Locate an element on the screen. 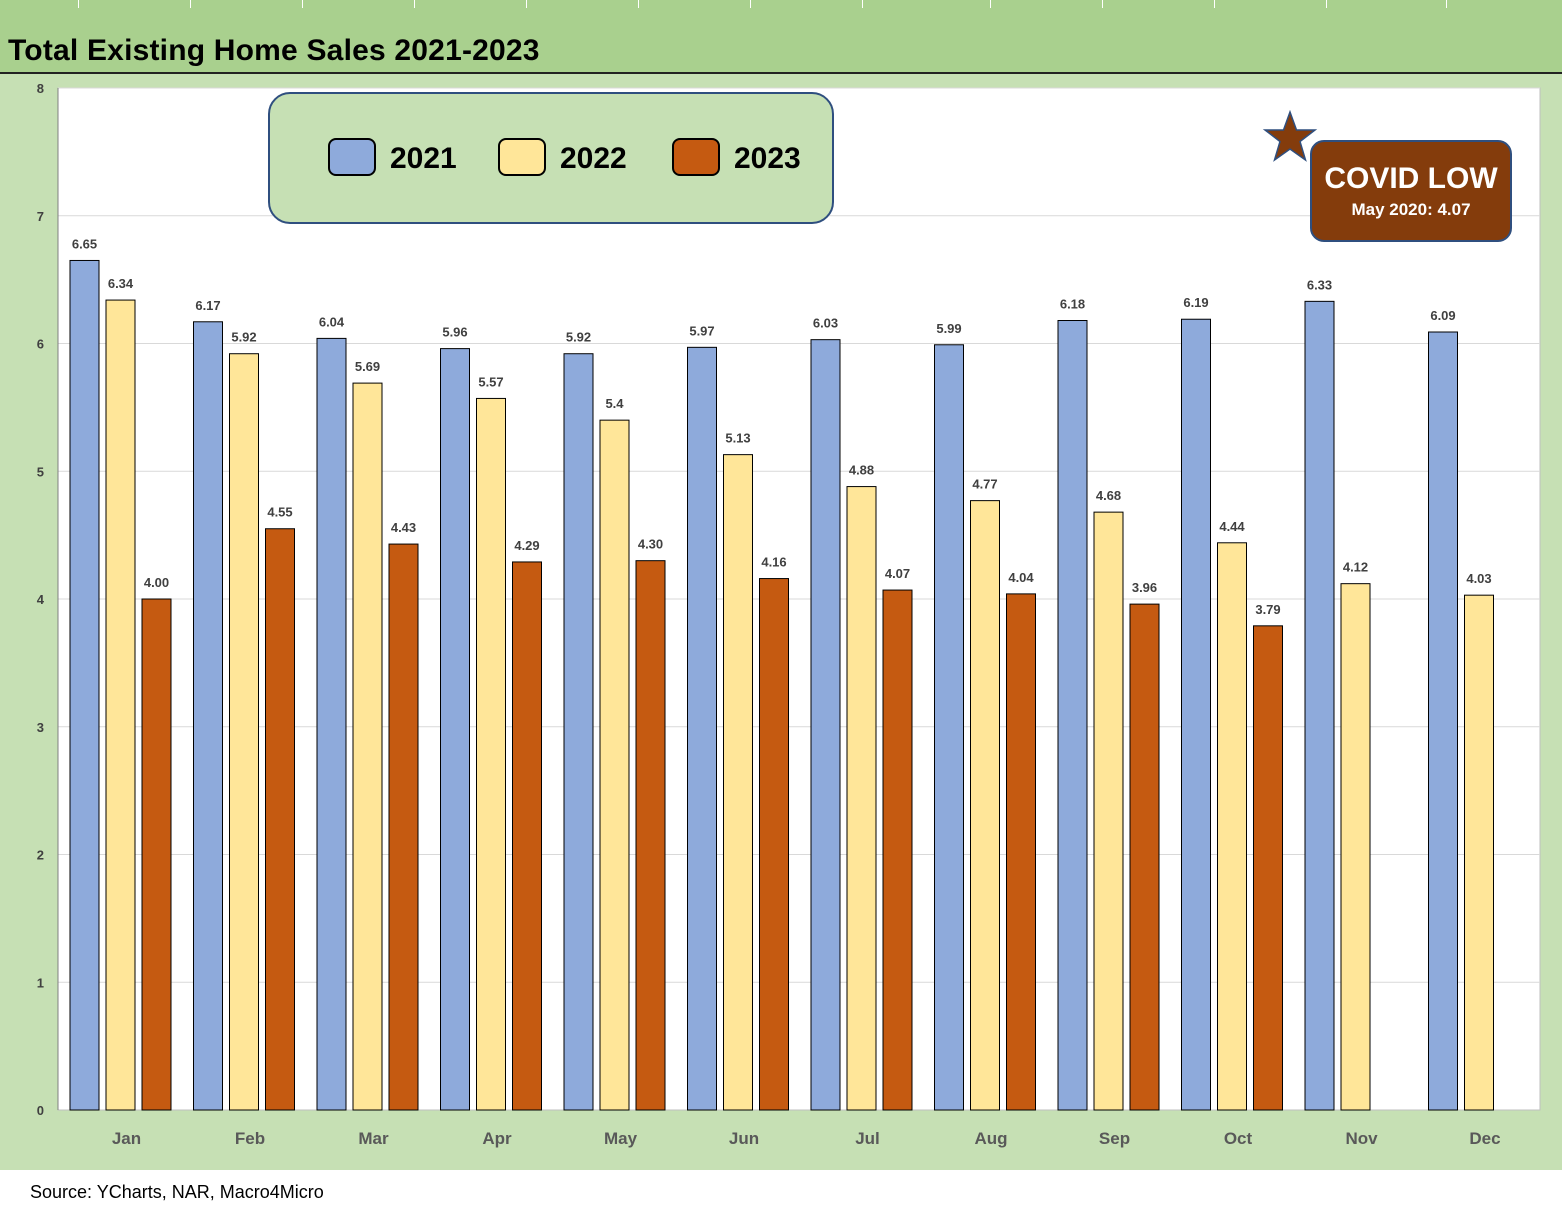 Image resolution: width=1562 pixels, height=1216 pixels. x-tick-label: Dec is located at coordinates (1484, 1138).